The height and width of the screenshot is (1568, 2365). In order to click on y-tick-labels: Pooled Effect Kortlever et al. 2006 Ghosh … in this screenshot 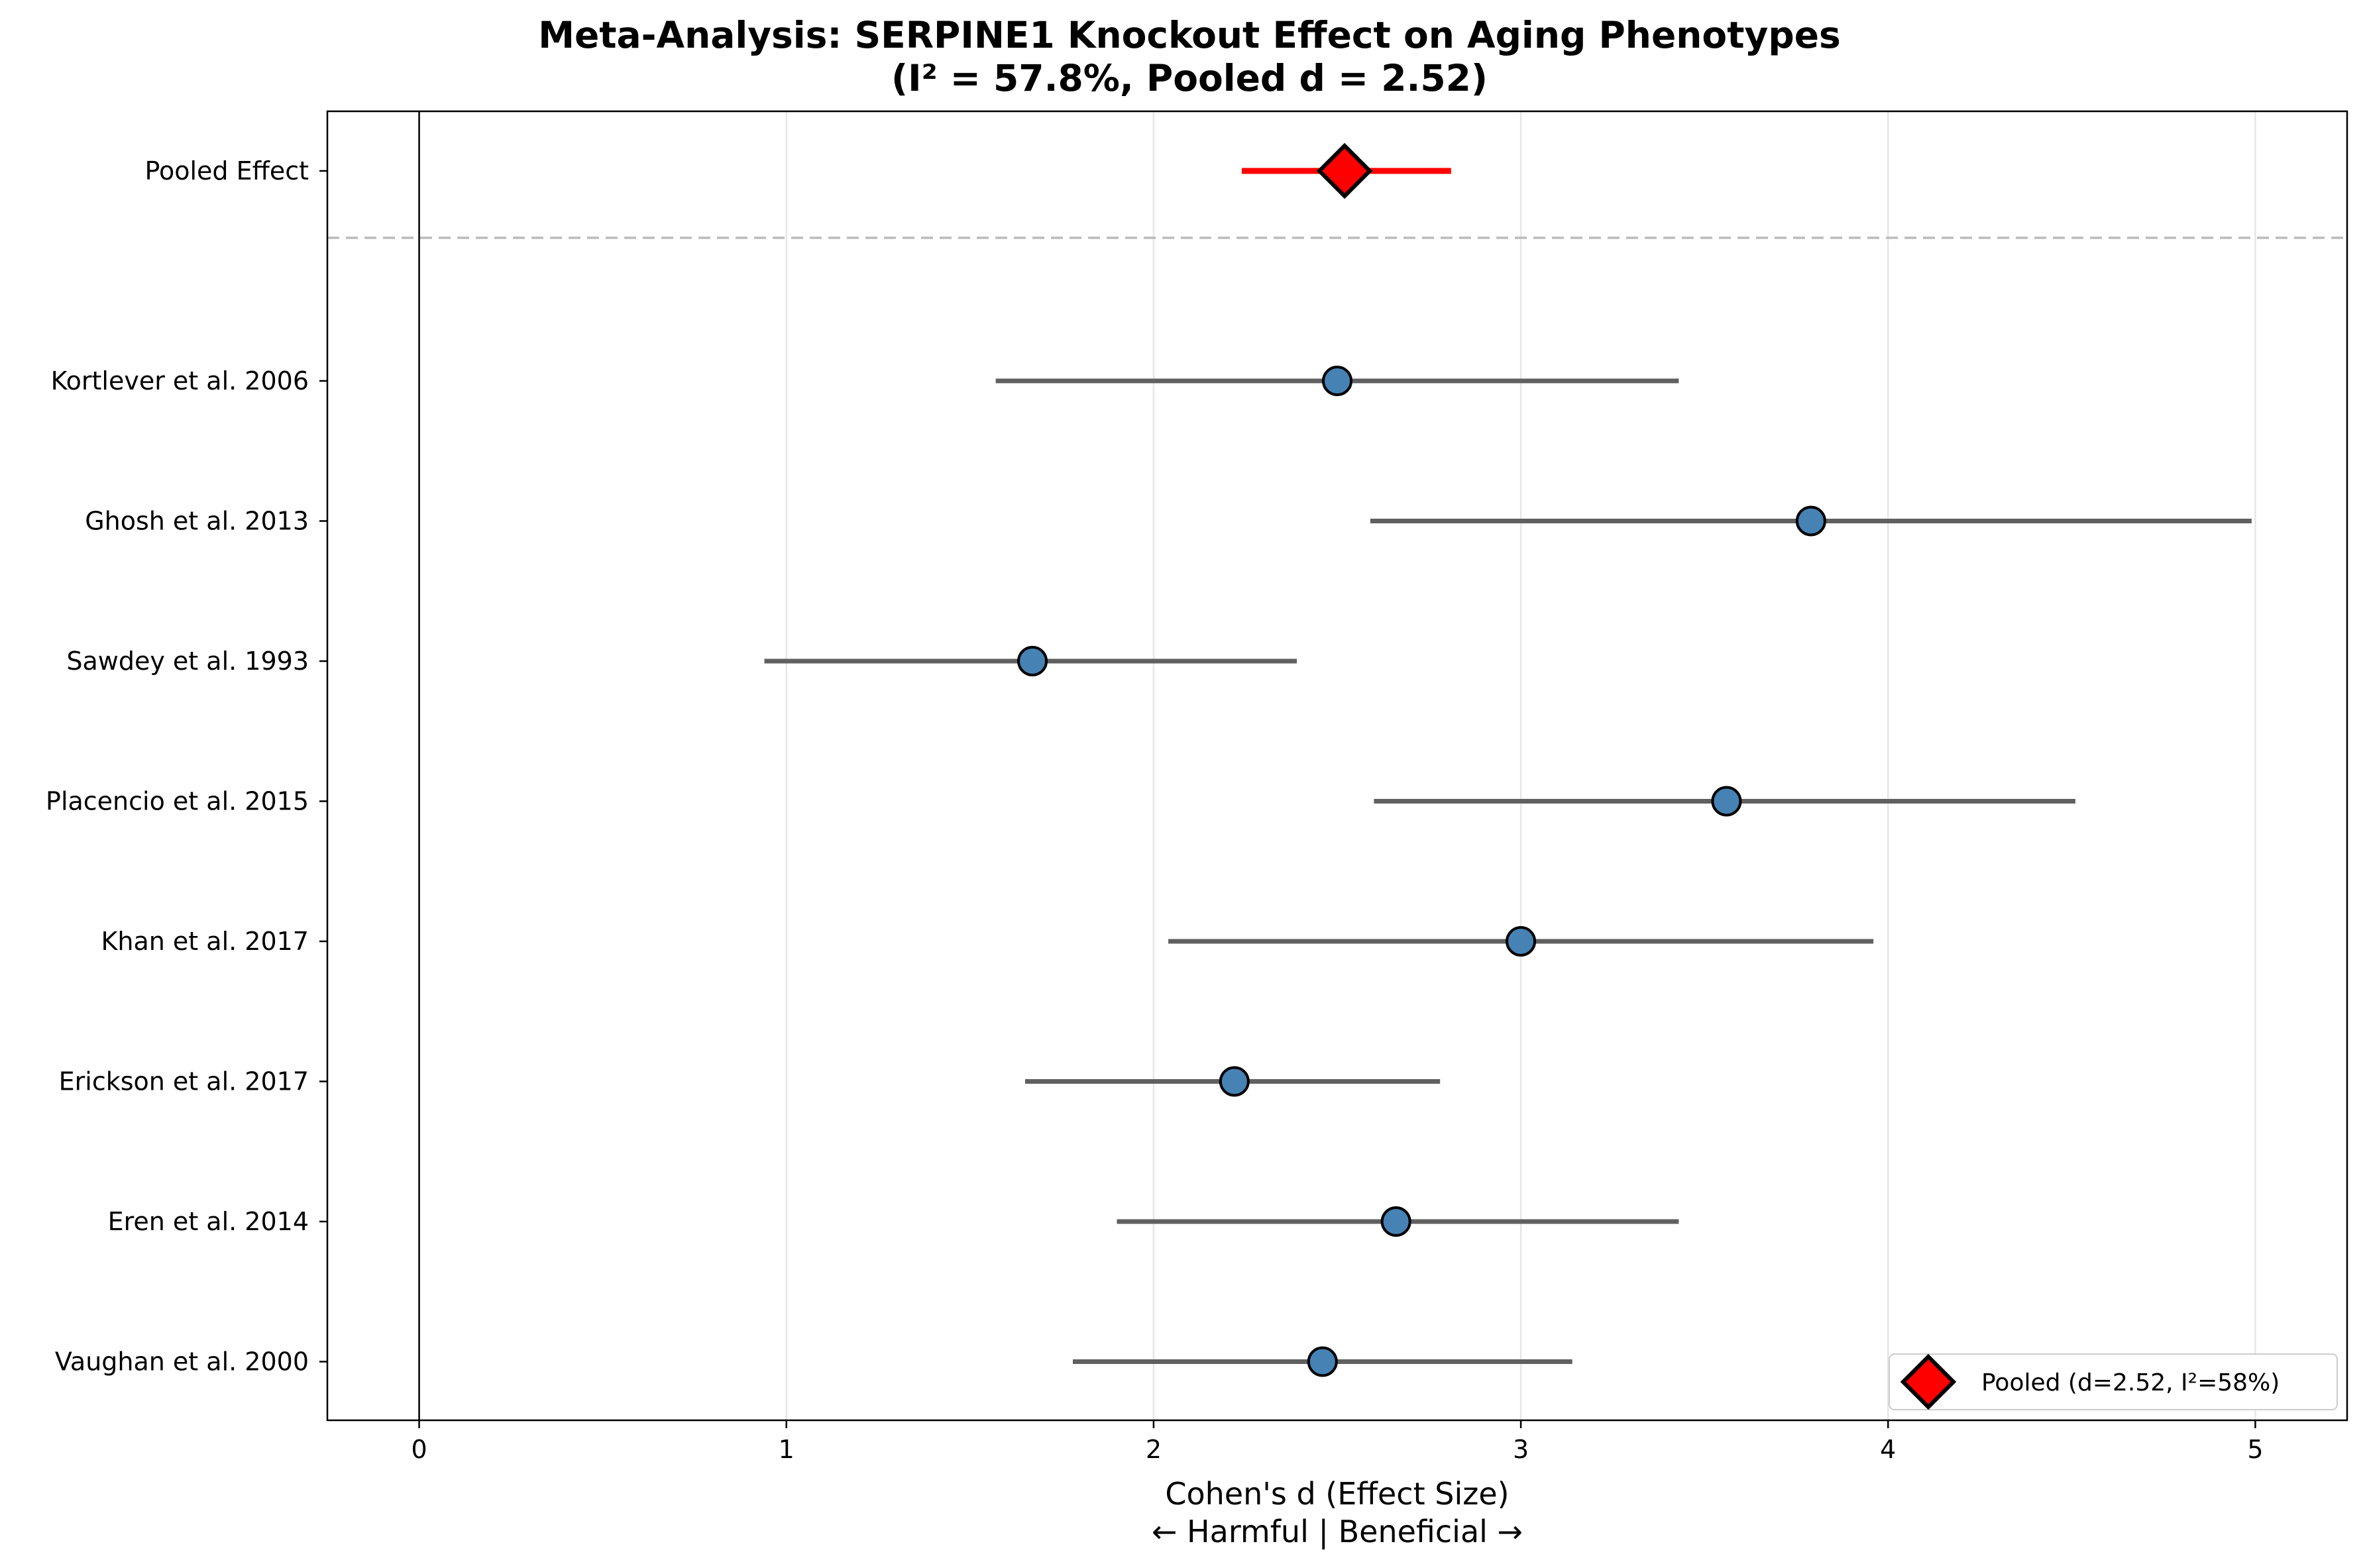, I will do `click(186, 766)`.